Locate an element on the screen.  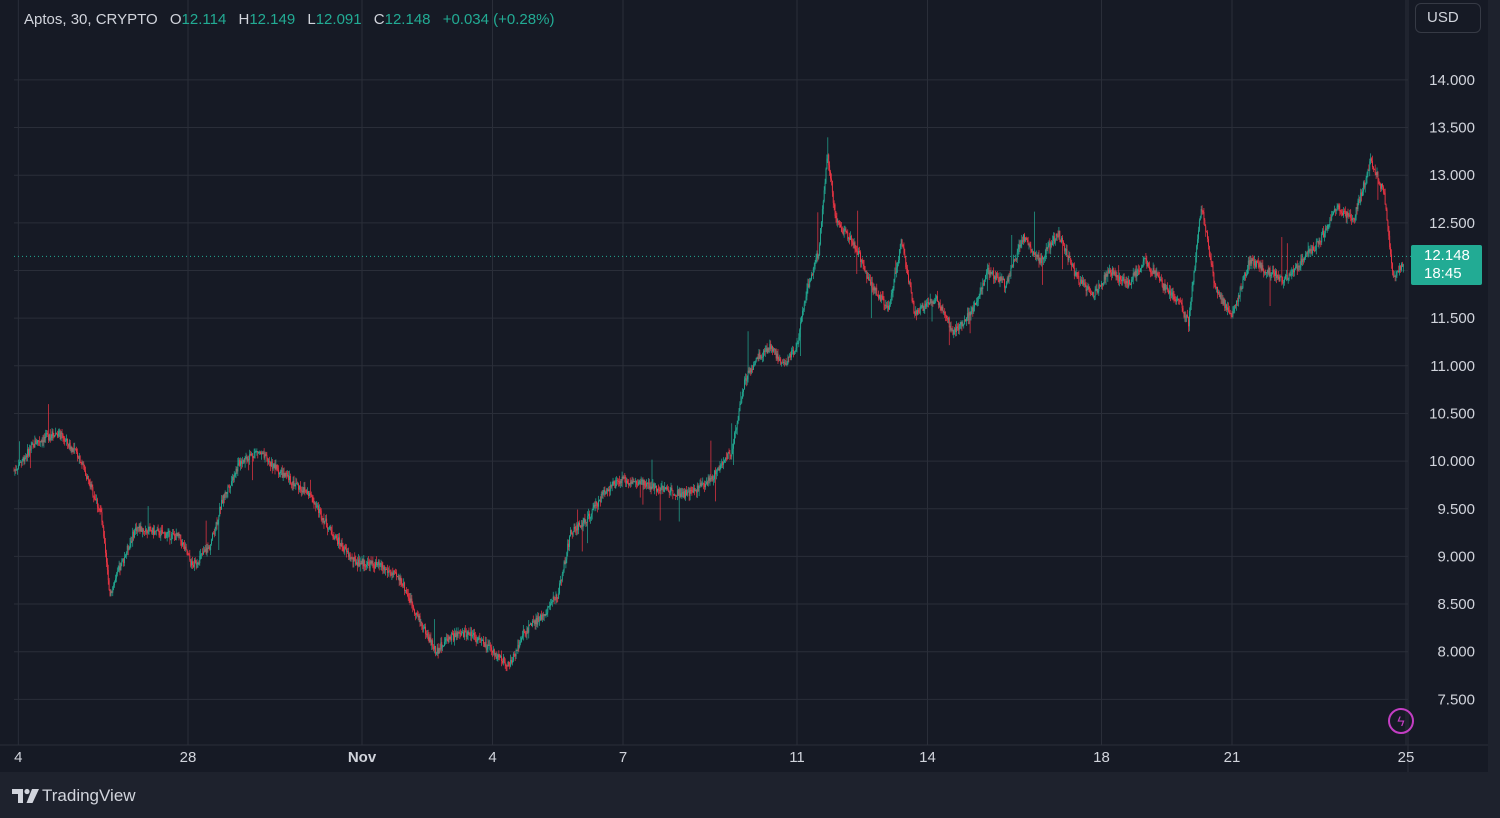
tradingview-brand: TradingView is located at coordinates (89, 795).